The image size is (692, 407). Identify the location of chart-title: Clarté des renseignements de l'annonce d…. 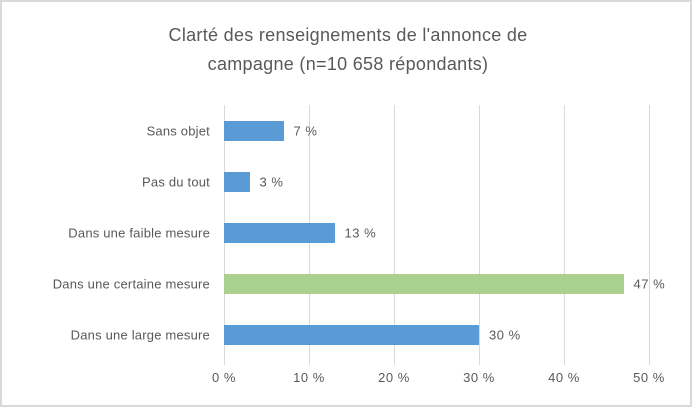
(348, 50).